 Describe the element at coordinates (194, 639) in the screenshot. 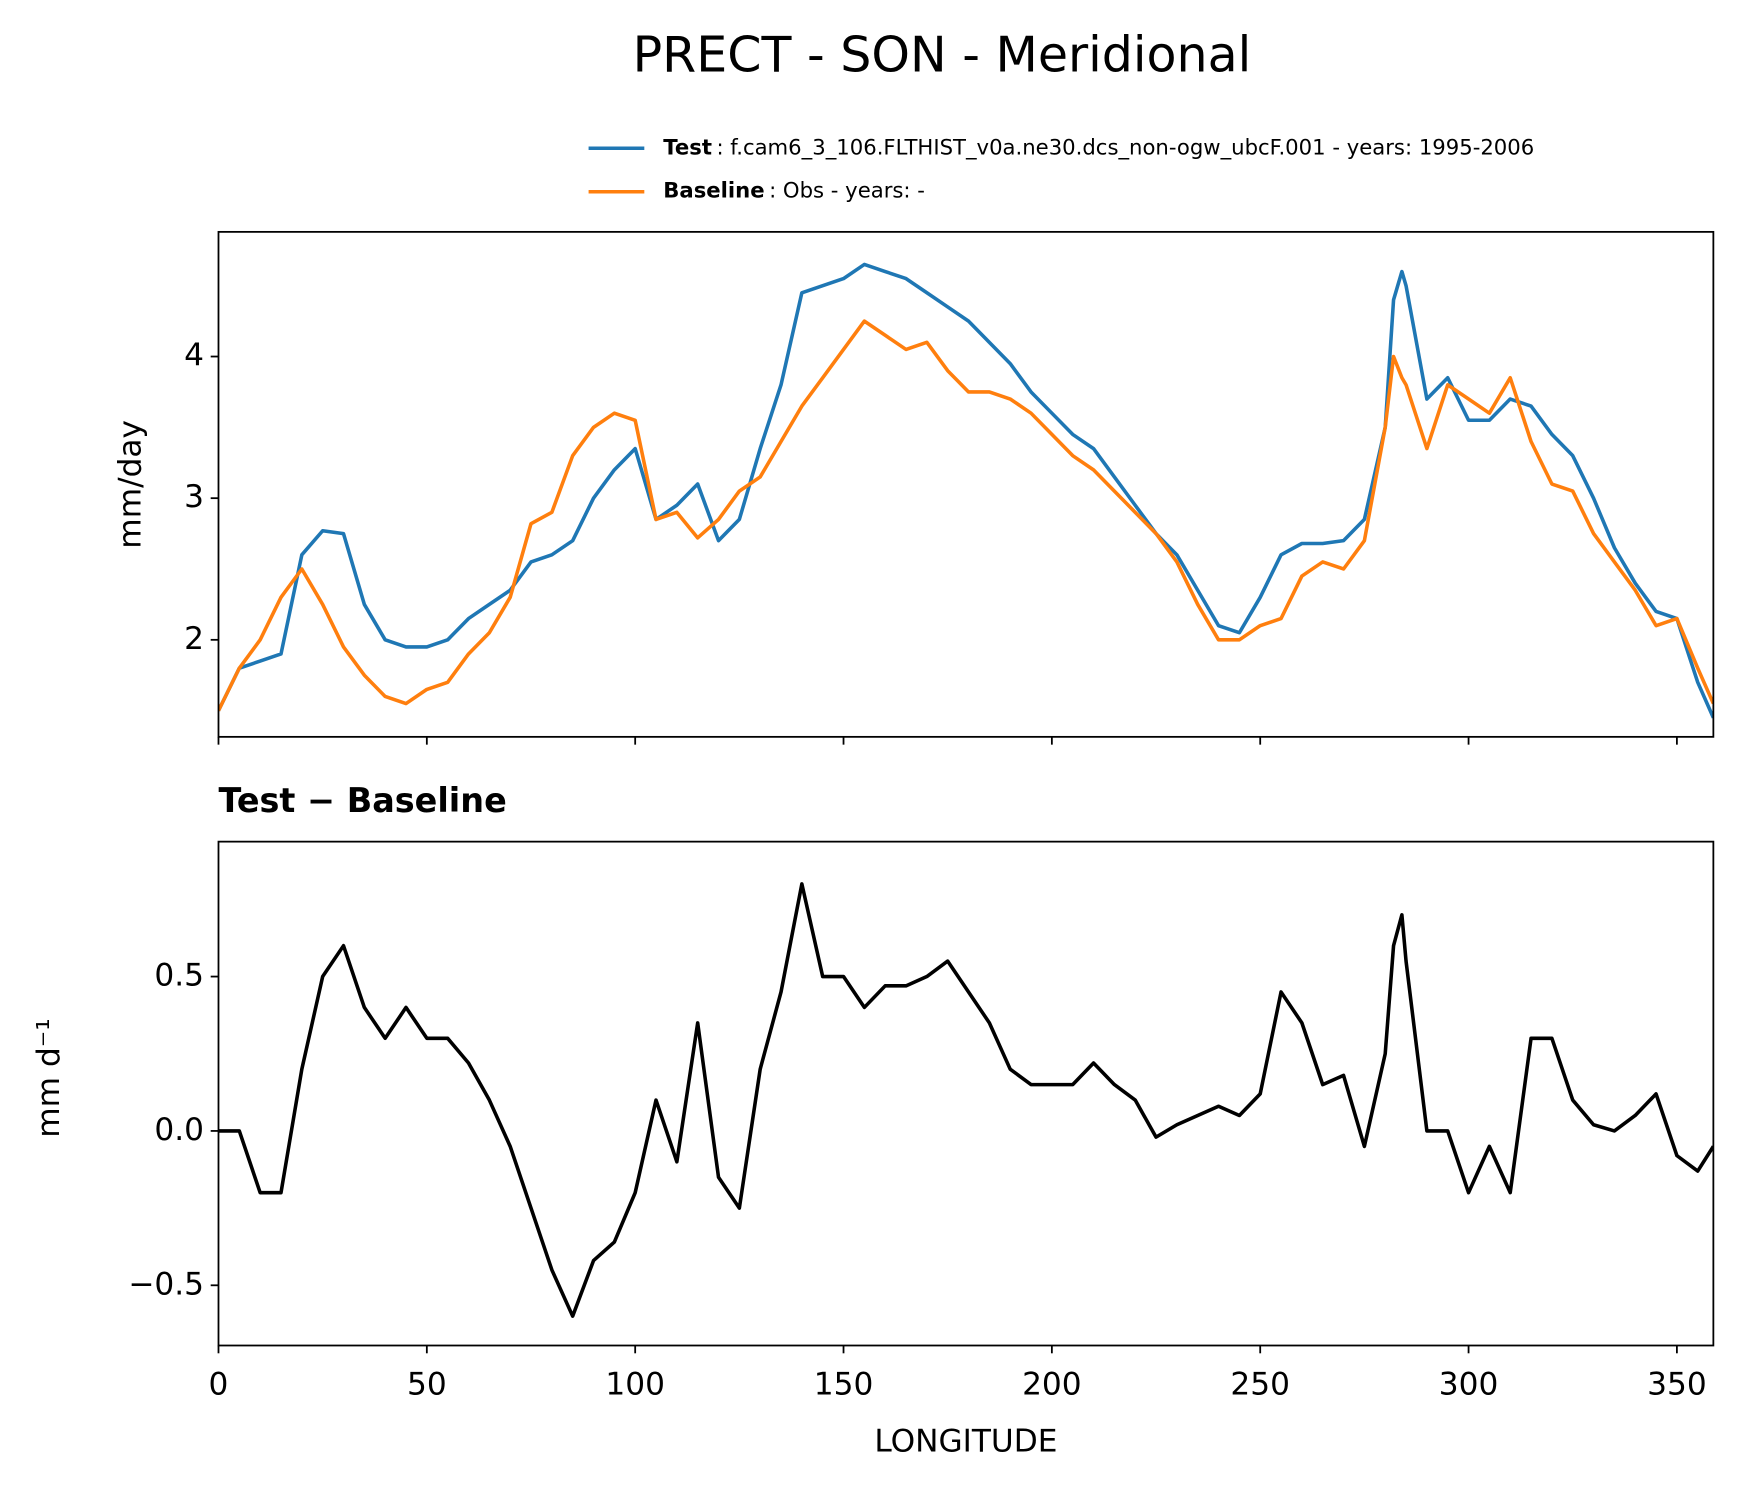

I see `y-tick-label: 2` at that location.